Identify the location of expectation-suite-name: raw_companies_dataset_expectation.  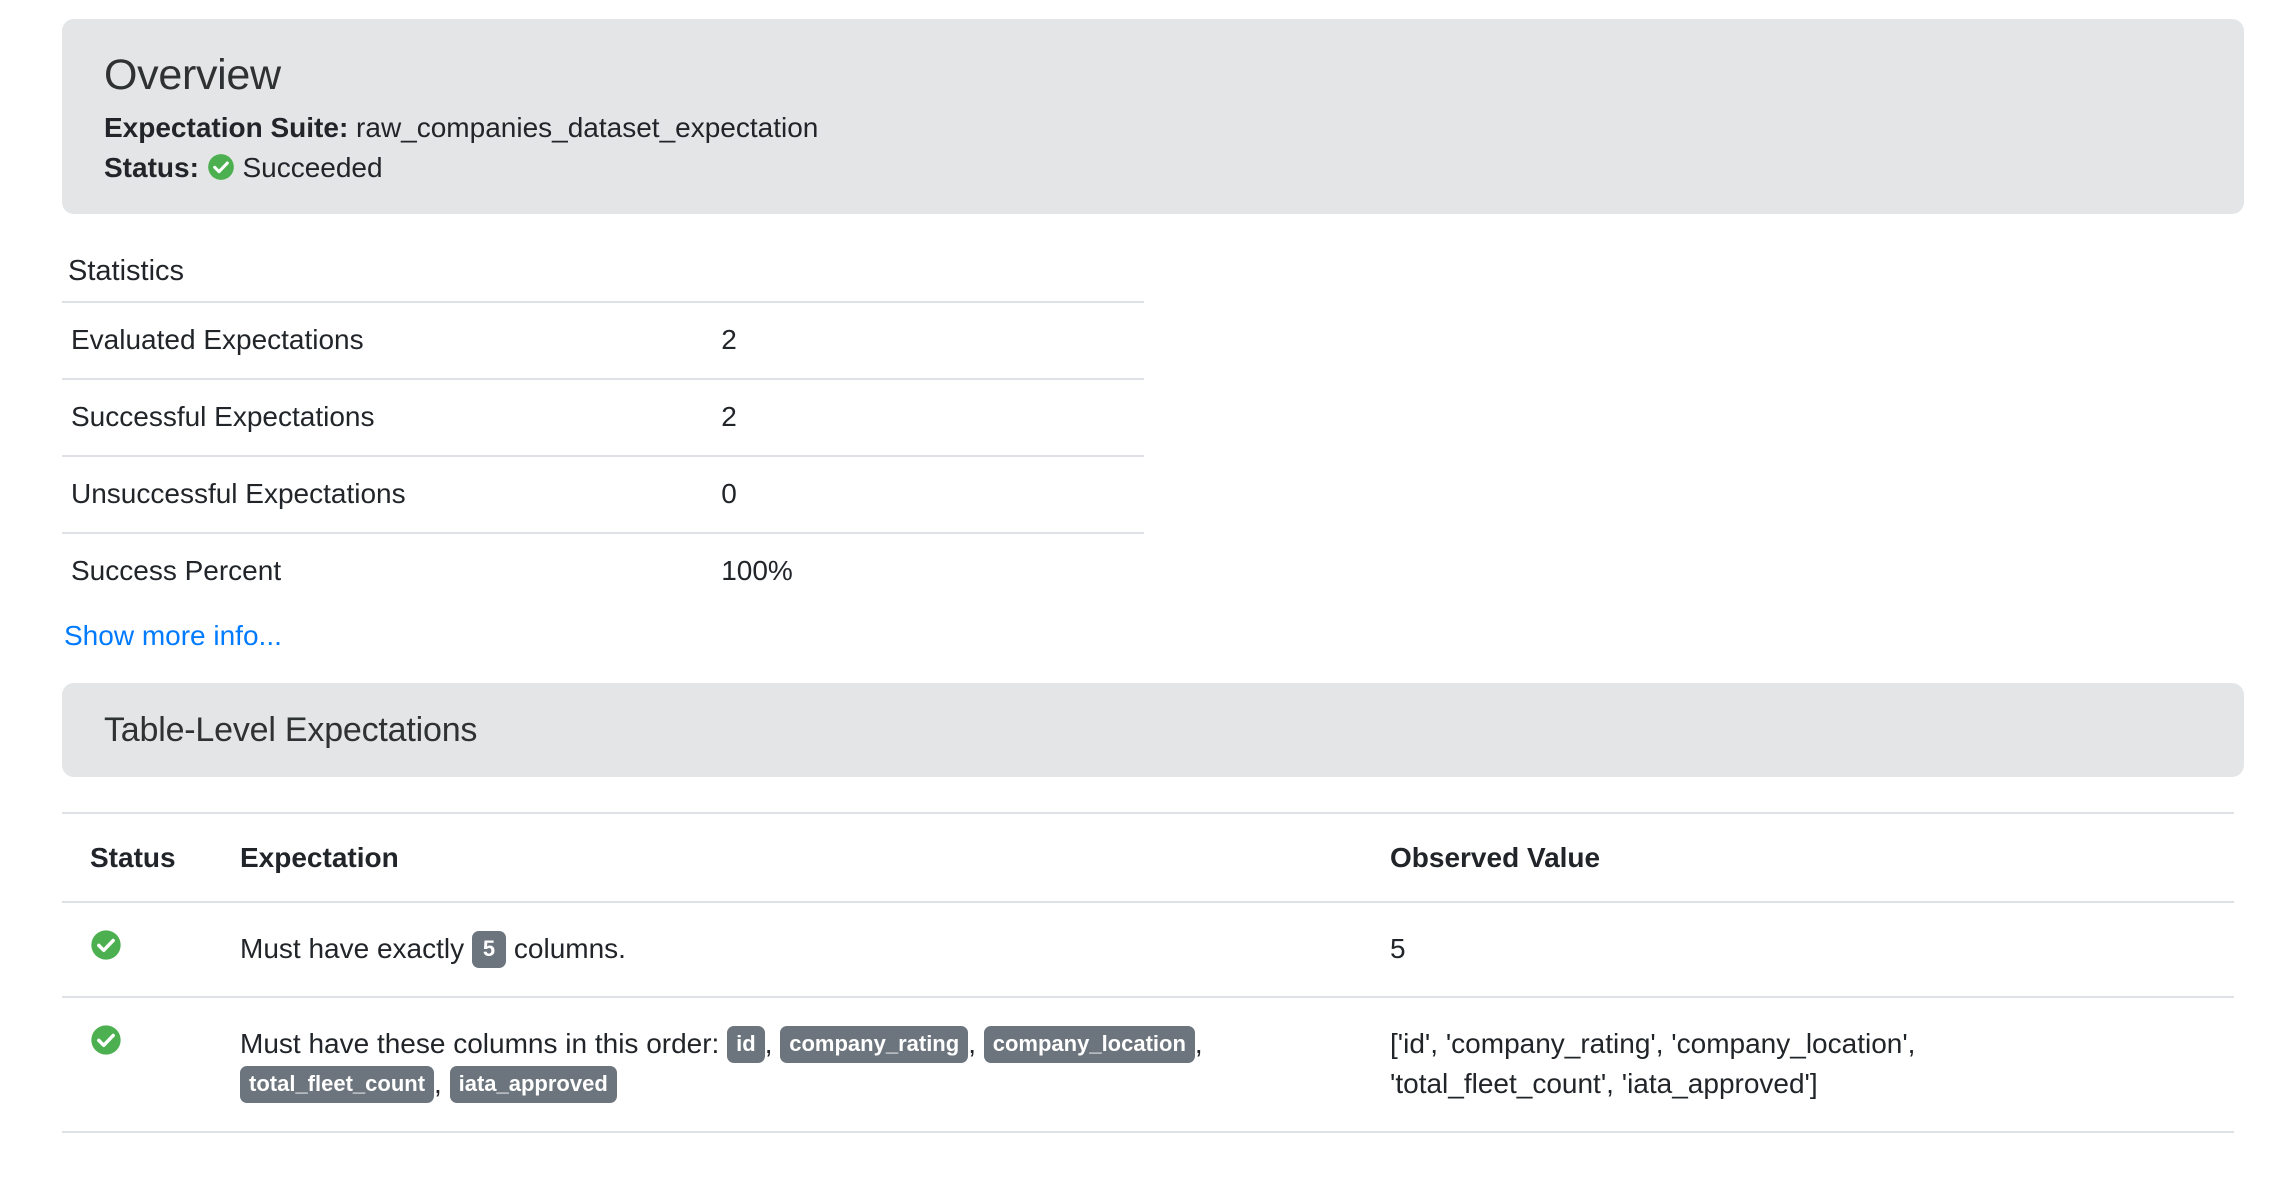
(587, 128).